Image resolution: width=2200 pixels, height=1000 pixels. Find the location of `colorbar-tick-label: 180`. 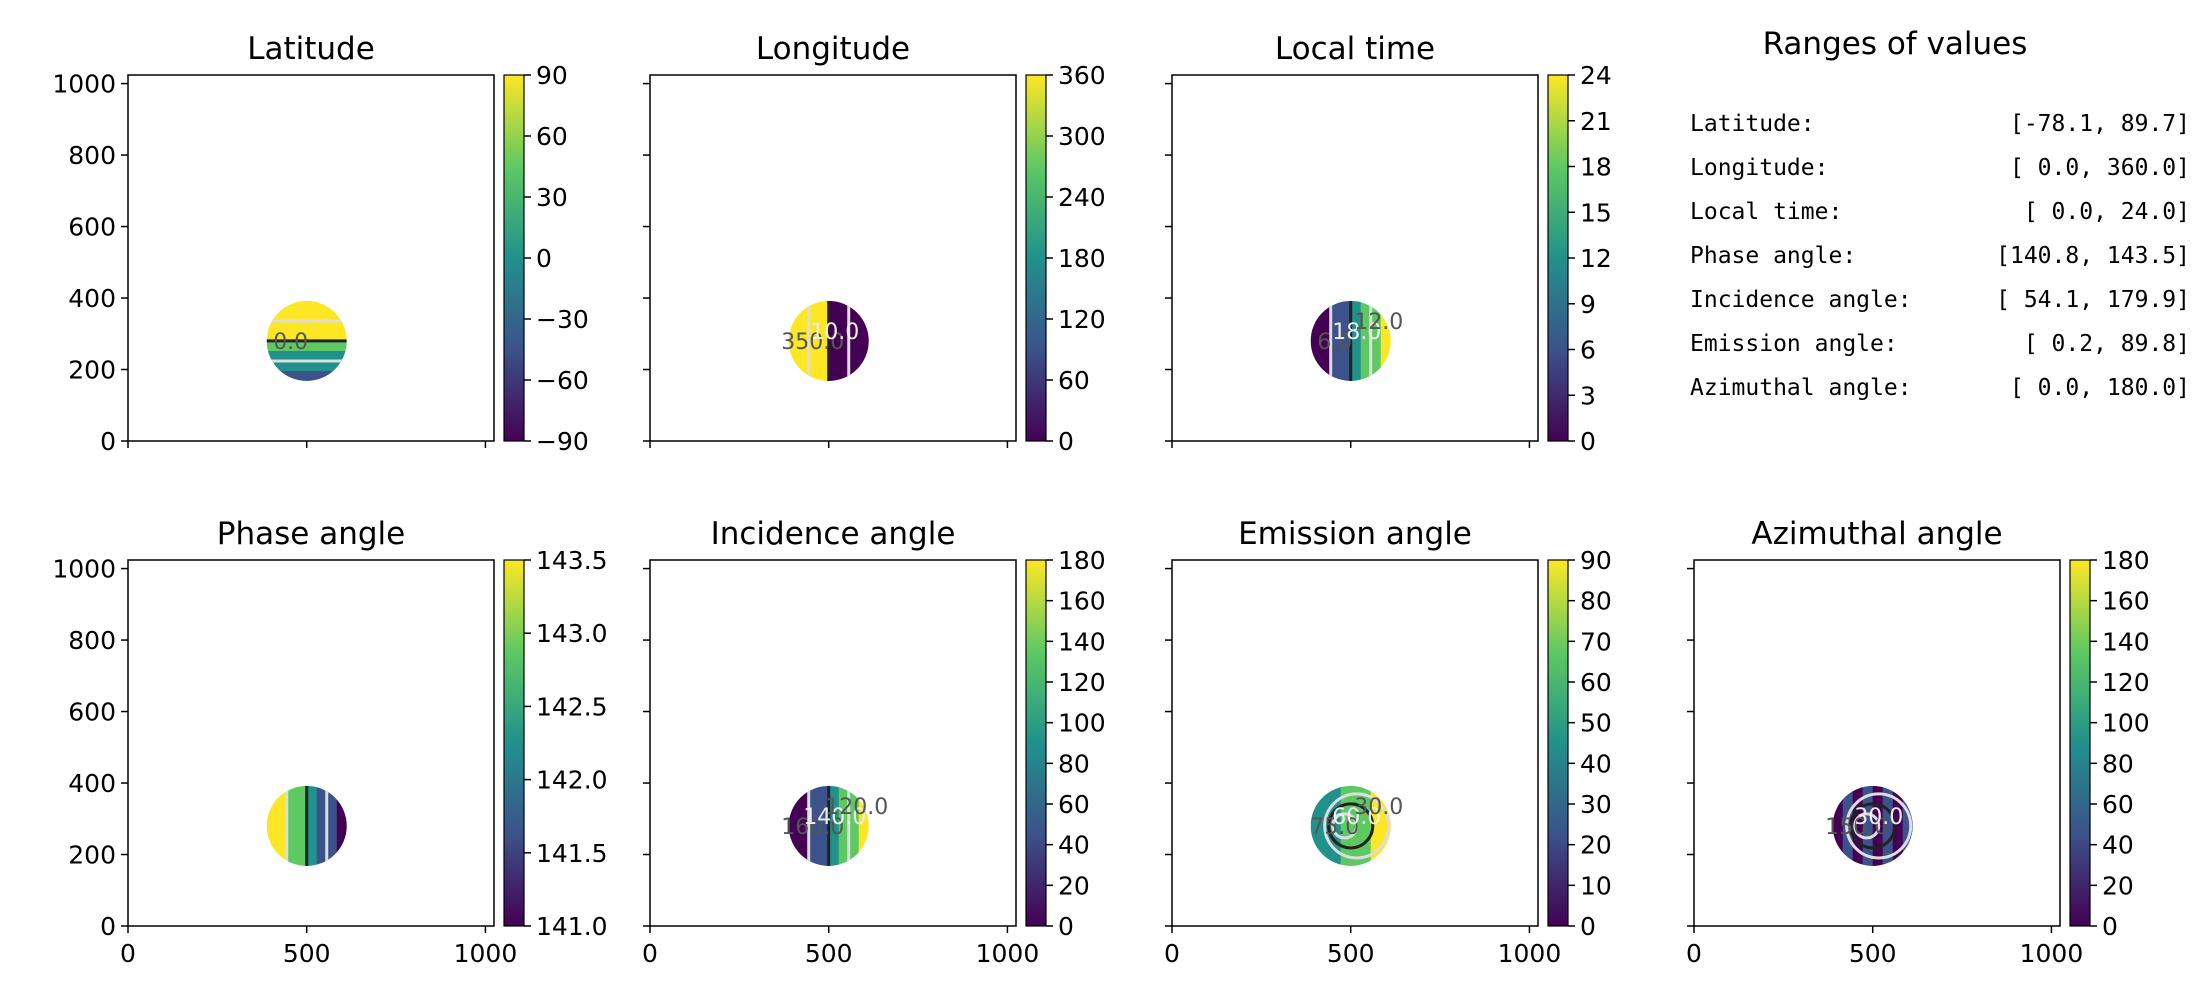

colorbar-tick-label: 180 is located at coordinates (1082, 560).